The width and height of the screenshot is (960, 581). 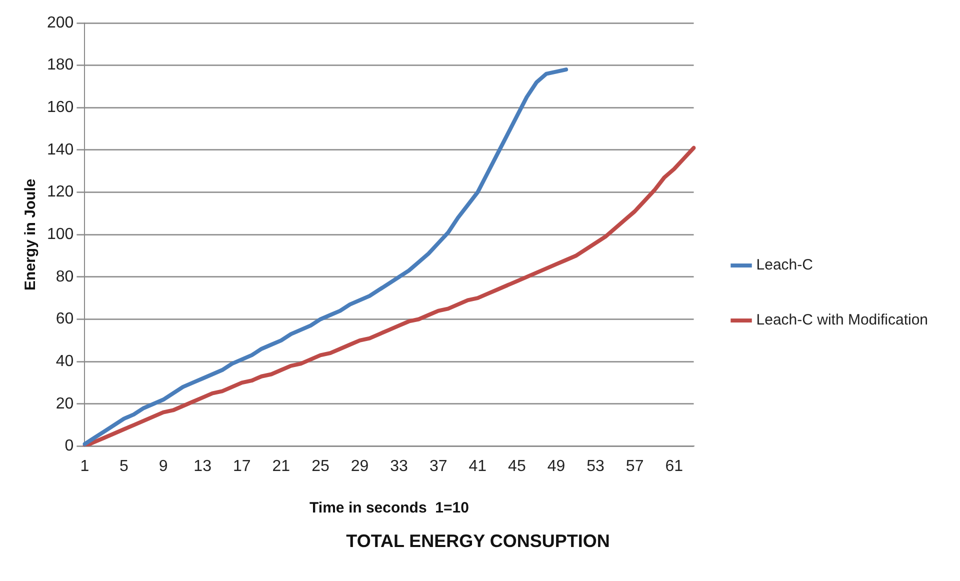 What do you see at coordinates (635, 467) in the screenshot?
I see `x-tick-label: 57` at bounding box center [635, 467].